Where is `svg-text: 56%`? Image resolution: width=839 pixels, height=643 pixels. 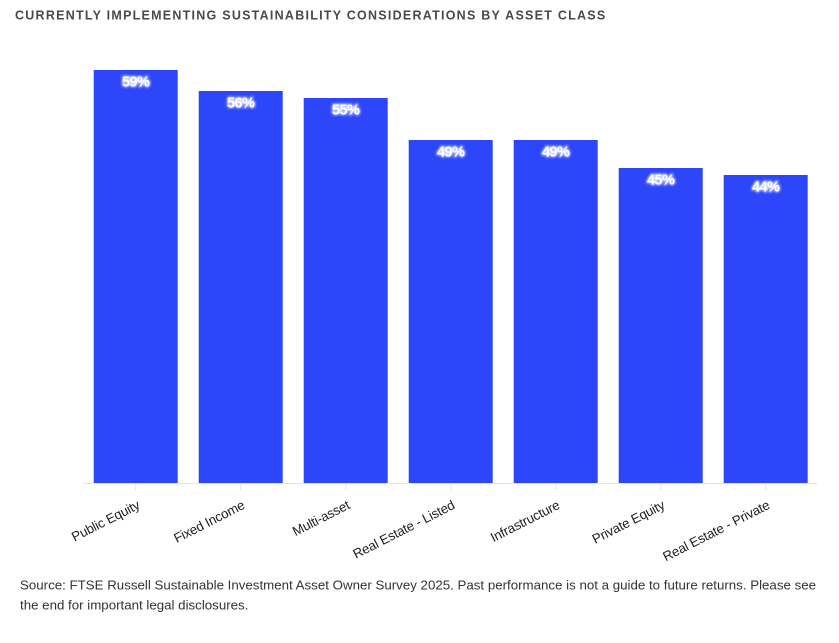
svg-text: 56% is located at coordinates (241, 104).